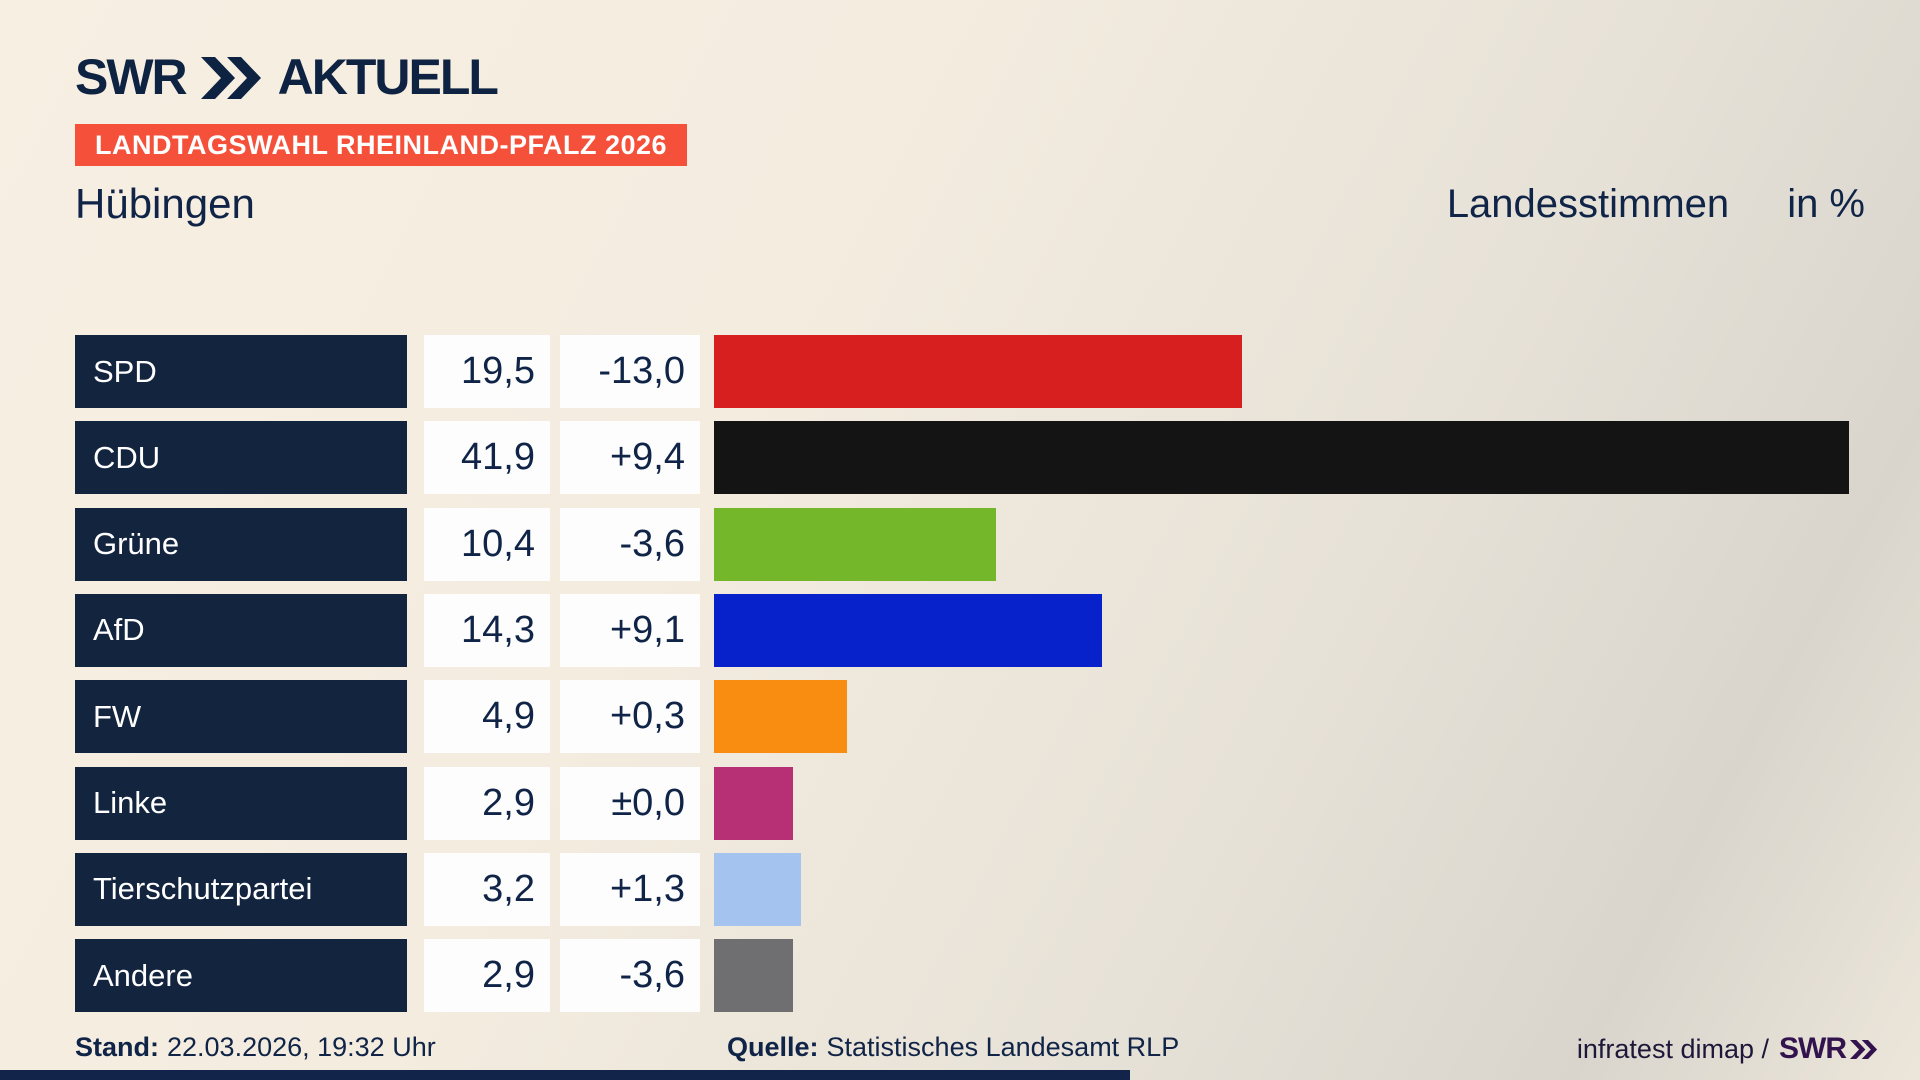  I want to click on municipality-title: Hübingen, so click(165, 203).